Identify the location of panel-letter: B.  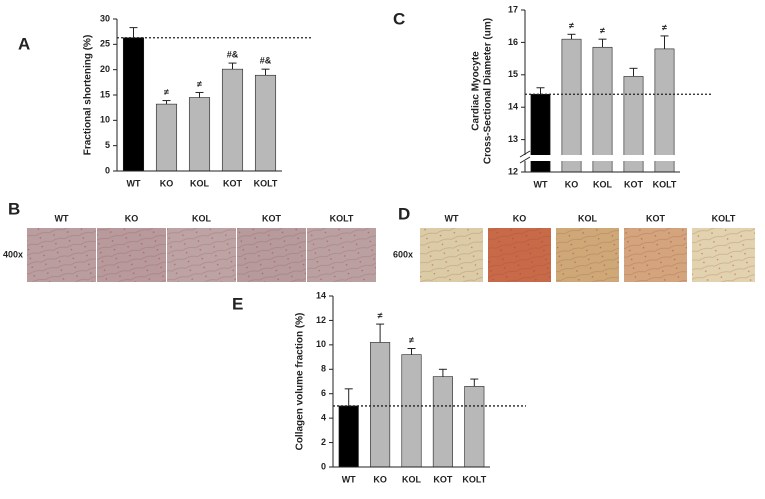
(14, 208).